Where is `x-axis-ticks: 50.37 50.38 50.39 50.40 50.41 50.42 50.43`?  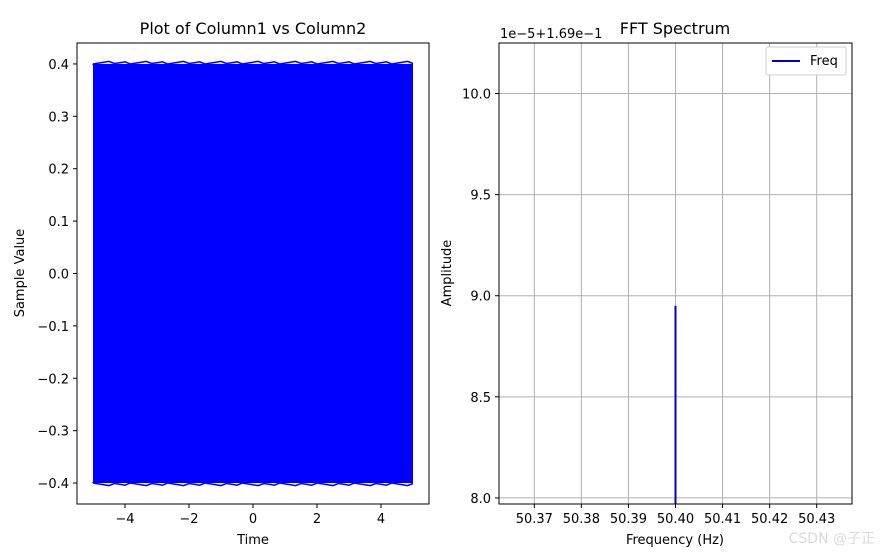 x-axis-ticks: 50.37 50.38 50.39 50.40 50.41 50.42 50.43 is located at coordinates (675, 515).